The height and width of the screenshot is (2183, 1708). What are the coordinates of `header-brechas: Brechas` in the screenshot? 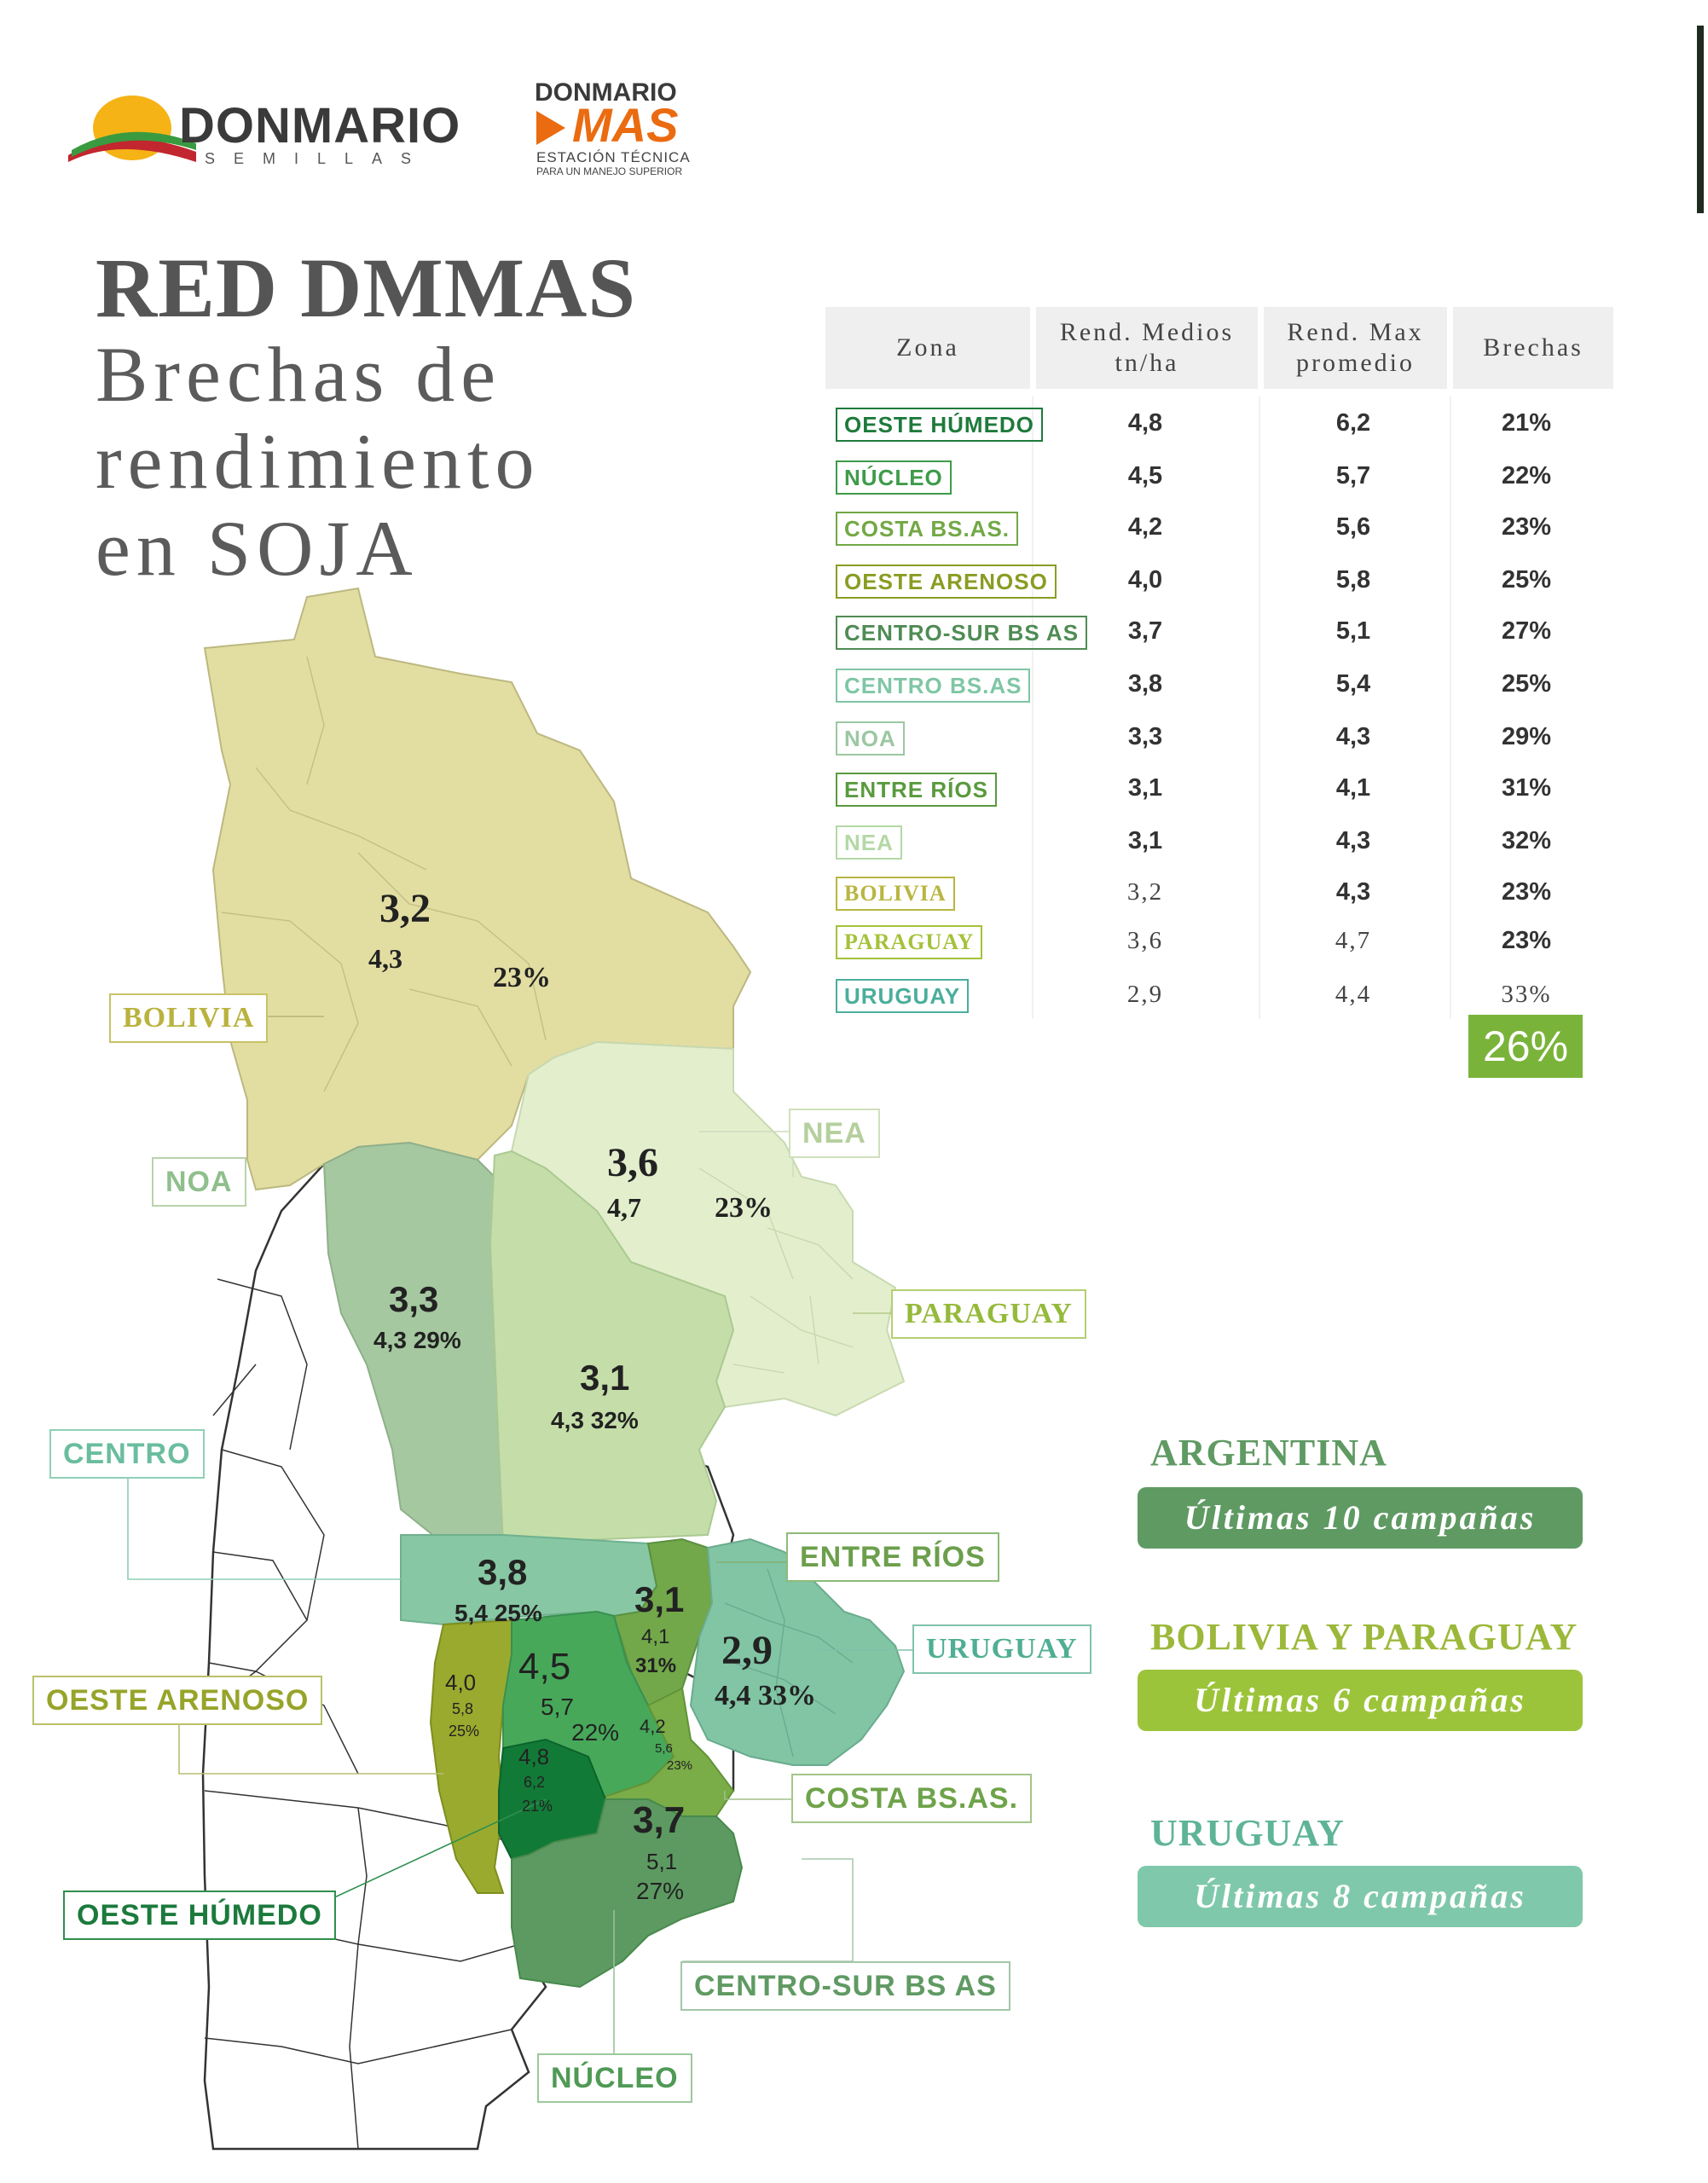 It's located at (1533, 348).